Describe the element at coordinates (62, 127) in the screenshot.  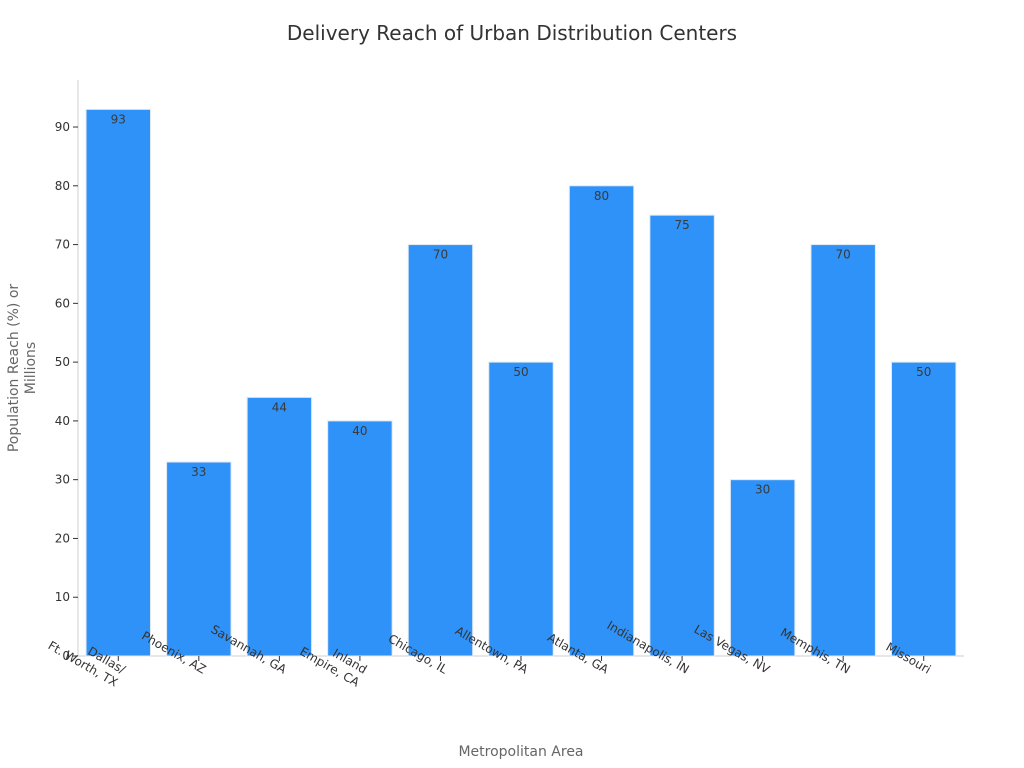
I see `y-tick-label: 90` at that location.